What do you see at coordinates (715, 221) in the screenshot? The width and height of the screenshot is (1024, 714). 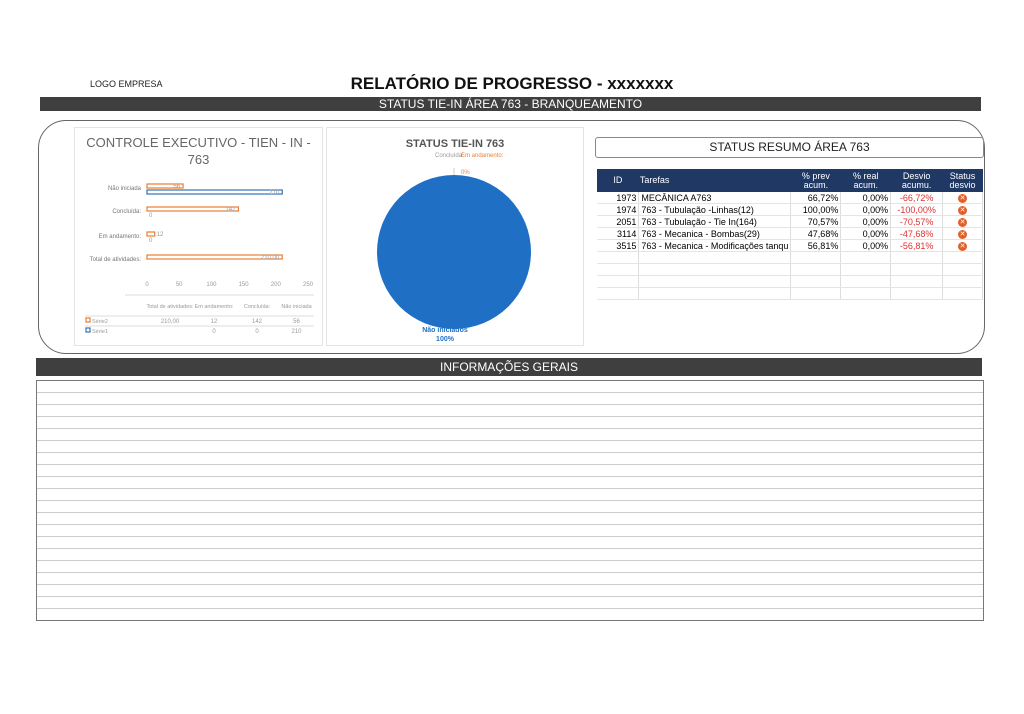 I see `cell-task: 763 - Tubulação - Tie In(164)` at bounding box center [715, 221].